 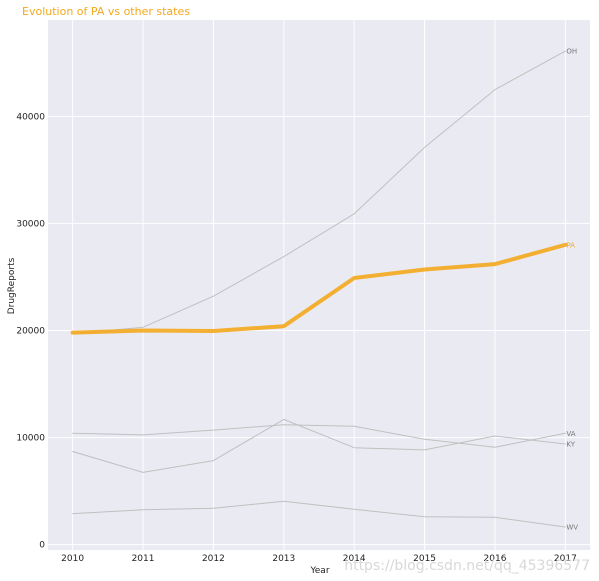 What do you see at coordinates (570, 434) in the screenshot?
I see `series-label-va: VA` at bounding box center [570, 434].